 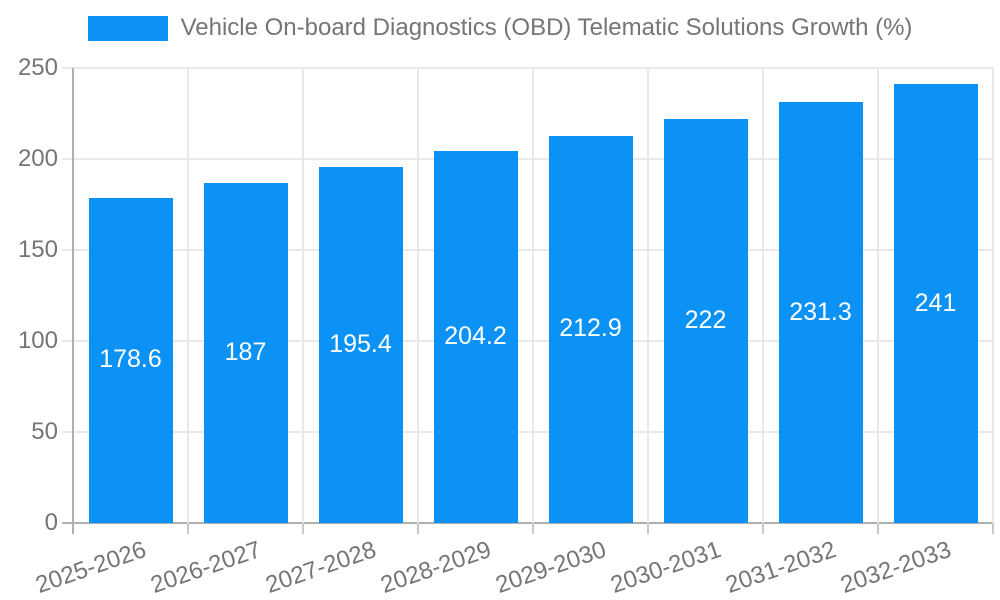 What do you see at coordinates (44, 431) in the screenshot?
I see `y-tick-label: 50` at bounding box center [44, 431].